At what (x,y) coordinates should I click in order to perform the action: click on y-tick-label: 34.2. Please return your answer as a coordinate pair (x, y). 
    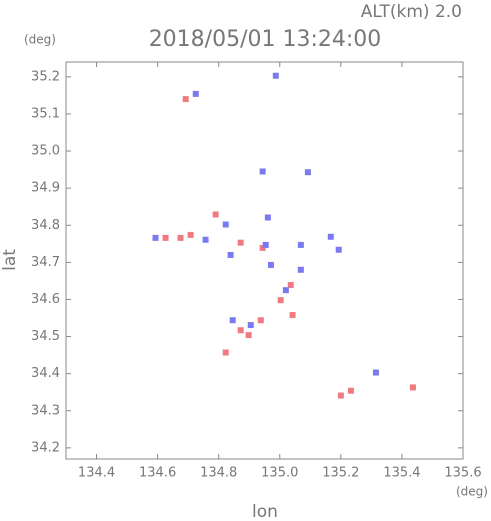
    Looking at the image, I should click on (45, 447).